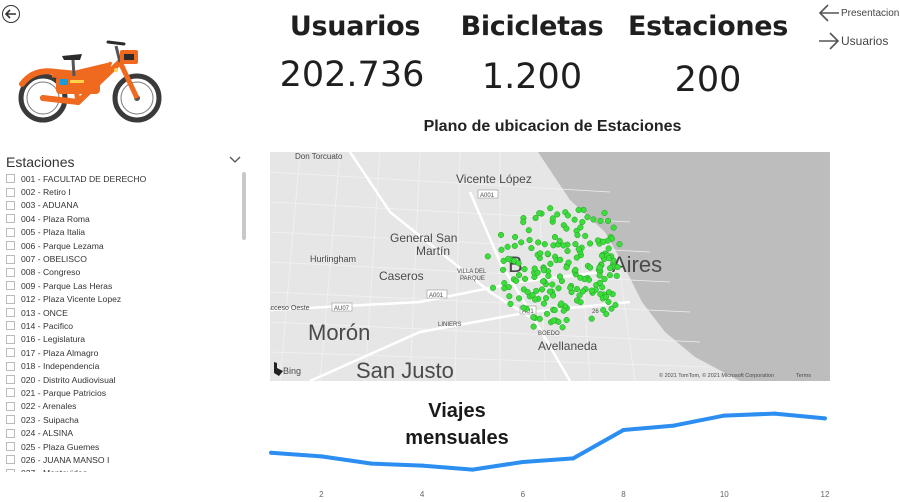 Image resolution: width=900 pixels, height=502 pixels. Describe the element at coordinates (122, 258) in the screenshot. I see `slicer-item: 007 - OBELISCO` at that location.